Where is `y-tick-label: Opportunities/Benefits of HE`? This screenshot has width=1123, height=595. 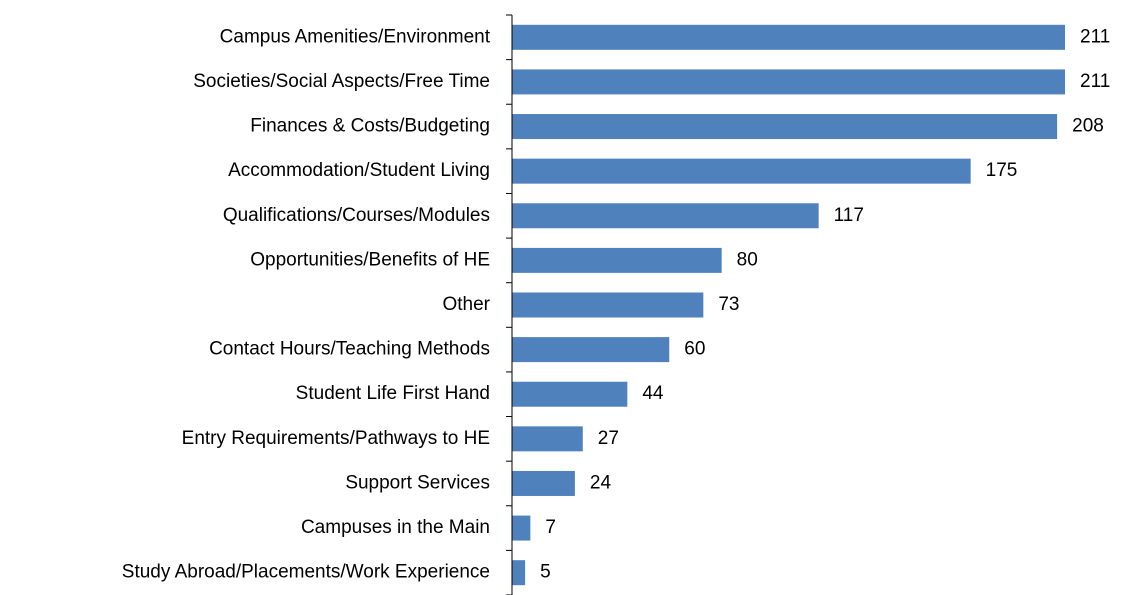 y-tick-label: Opportunities/Benefits of HE is located at coordinates (370, 259).